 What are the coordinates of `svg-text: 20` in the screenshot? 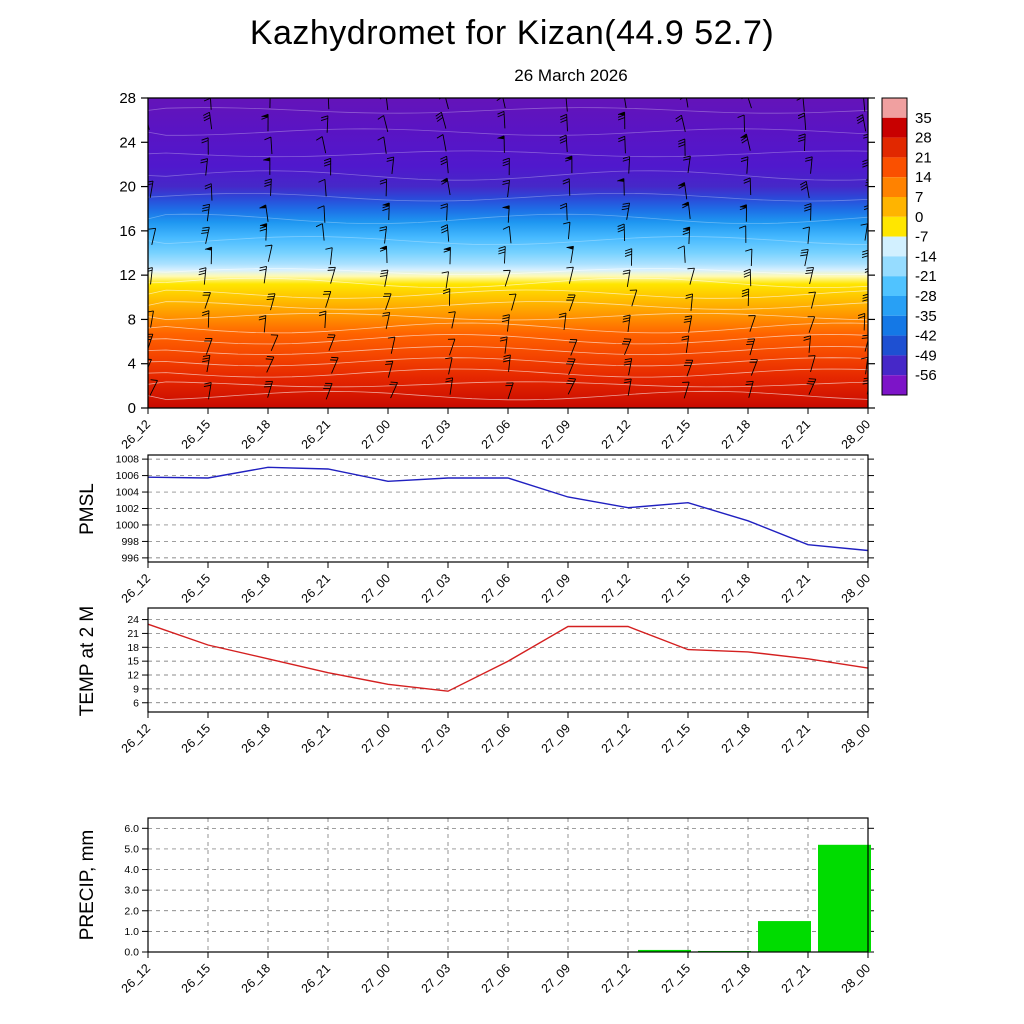 It's located at (127, 187).